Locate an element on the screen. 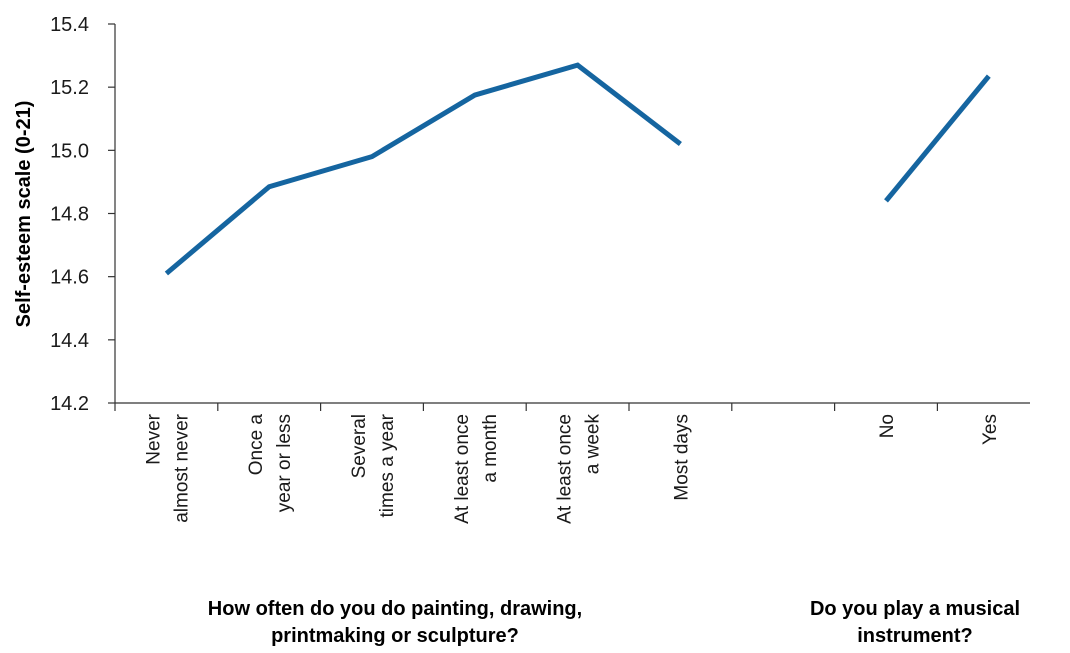  group-title-instrument-line-2: instrument? is located at coordinates (915, 636).